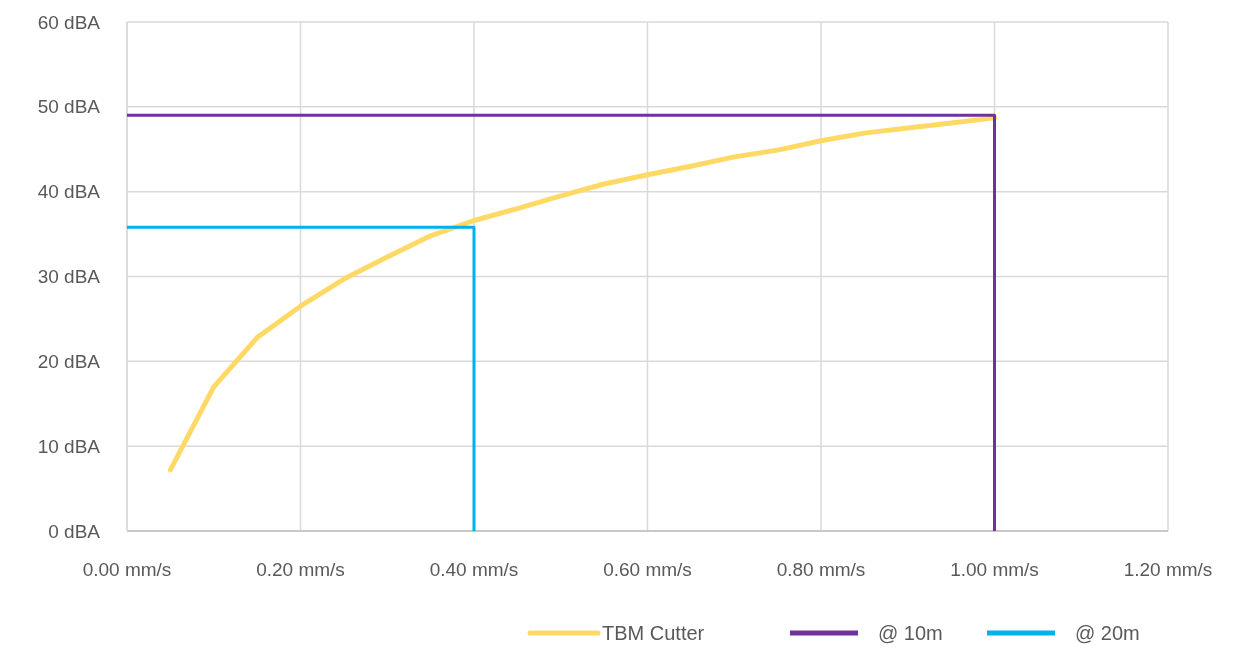 The height and width of the screenshot is (650, 1235). What do you see at coordinates (300, 569) in the screenshot?
I see `x-tick-label: 0.20 mm/s` at bounding box center [300, 569].